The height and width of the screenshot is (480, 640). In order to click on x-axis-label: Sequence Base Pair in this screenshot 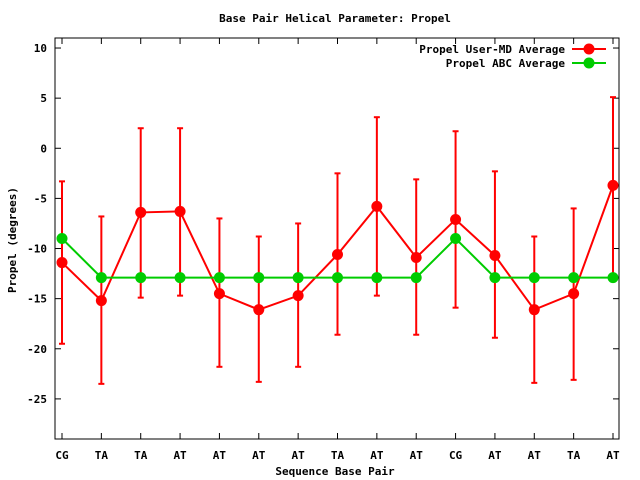, I will do `click(335, 471)`.